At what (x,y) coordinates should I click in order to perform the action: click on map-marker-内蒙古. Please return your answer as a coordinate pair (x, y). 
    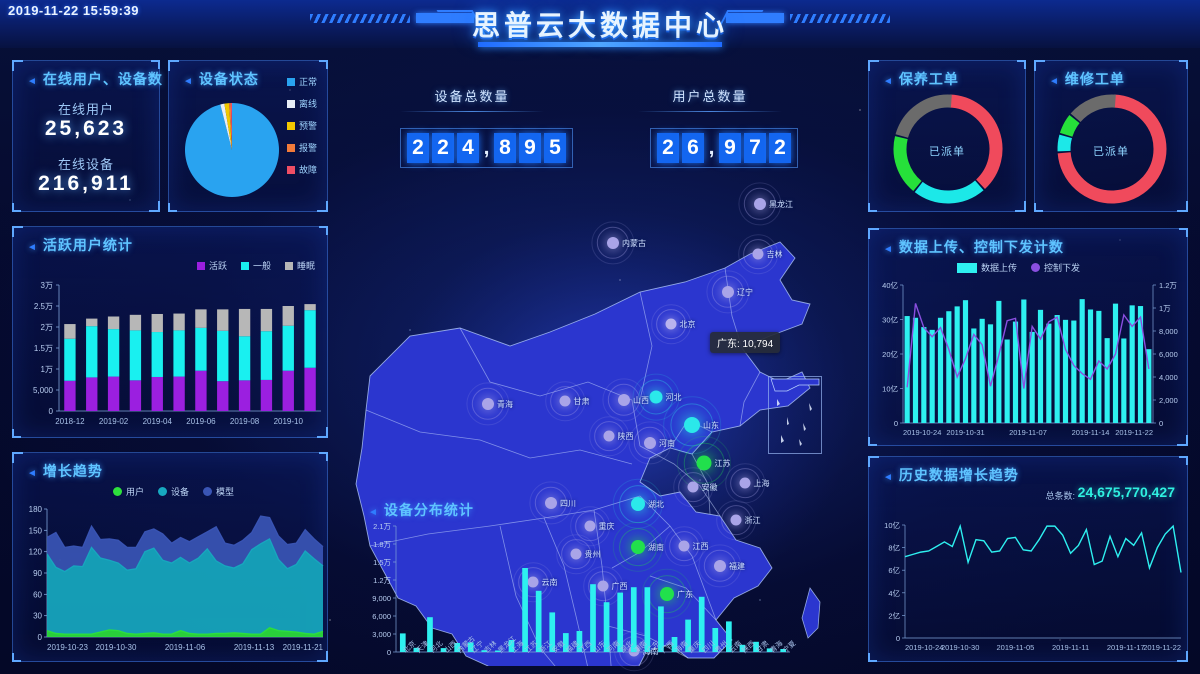
    Looking at the image, I should click on (613, 243).